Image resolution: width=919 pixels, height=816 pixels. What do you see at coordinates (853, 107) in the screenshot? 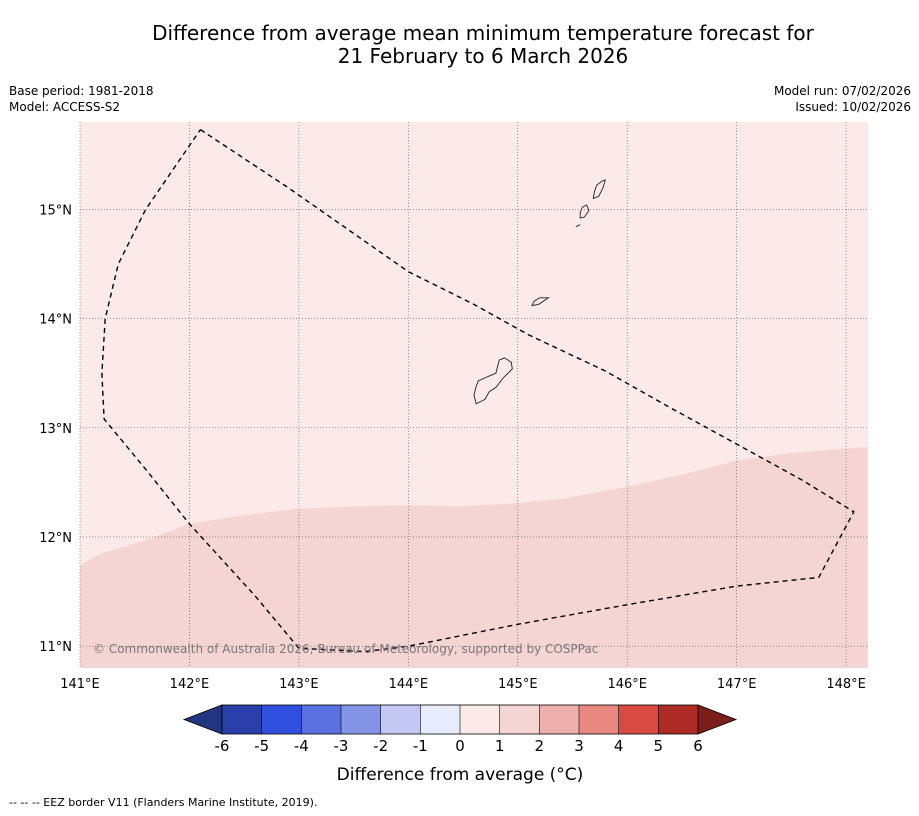
I see `issued-date: Issued: 10/02/2026` at bounding box center [853, 107].